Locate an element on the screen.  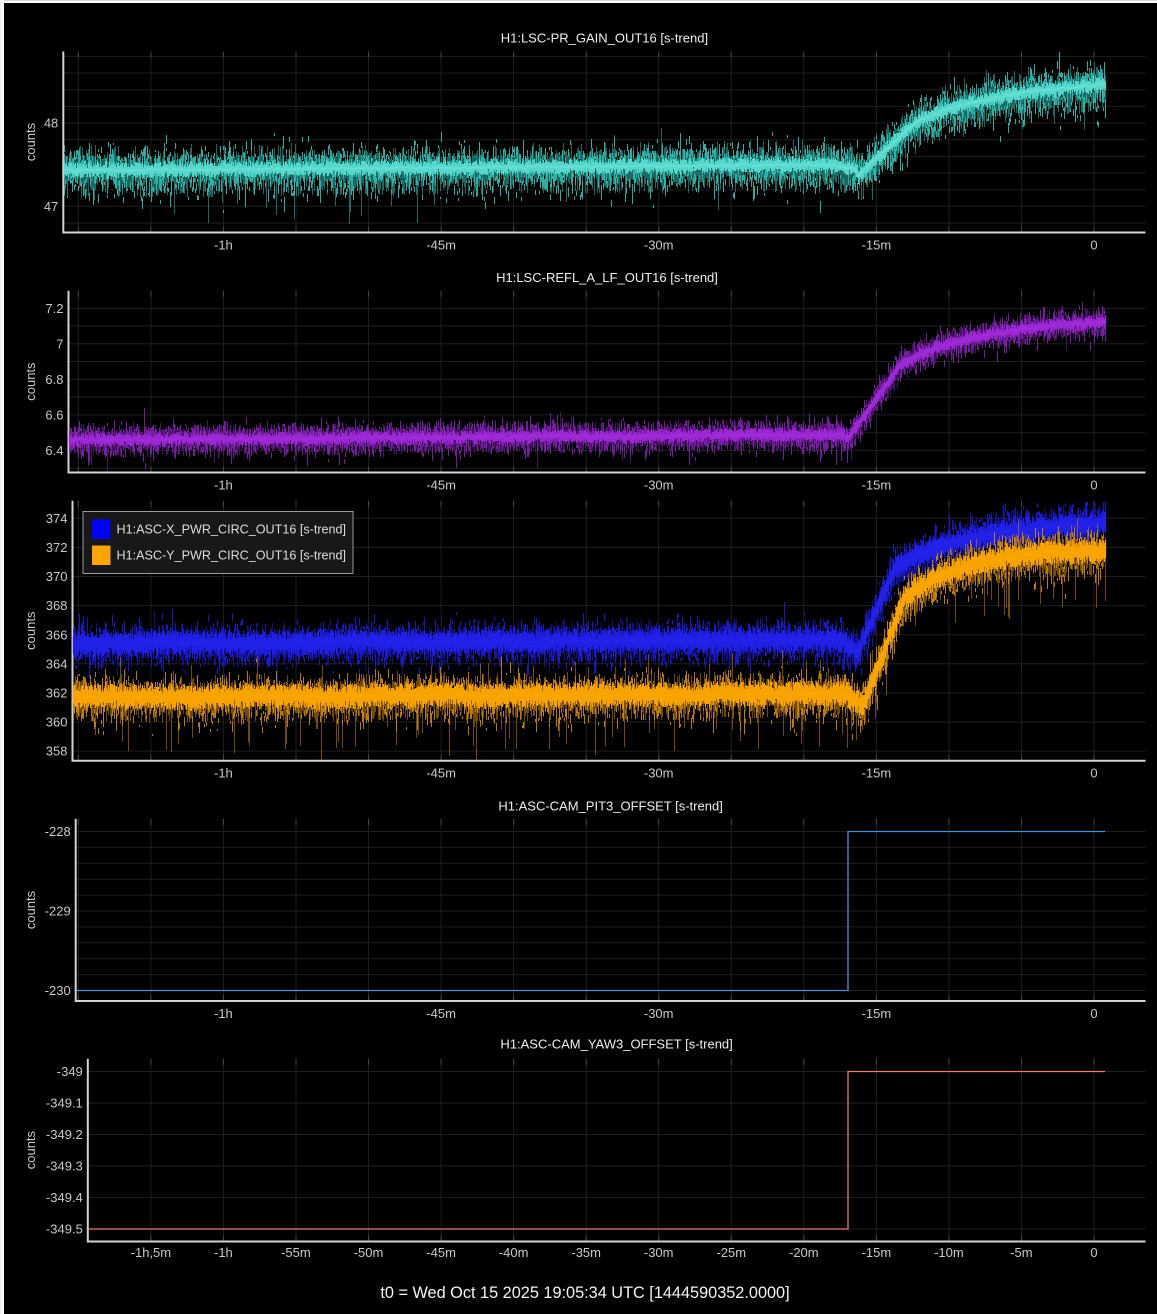
svg-text:H1:ASC-Y_PWR_CIRC_OUT16 [s-tre: H1:ASC-Y_PWR_CIRC_OUT16 [s-trend] is located at coordinates (232, 556).